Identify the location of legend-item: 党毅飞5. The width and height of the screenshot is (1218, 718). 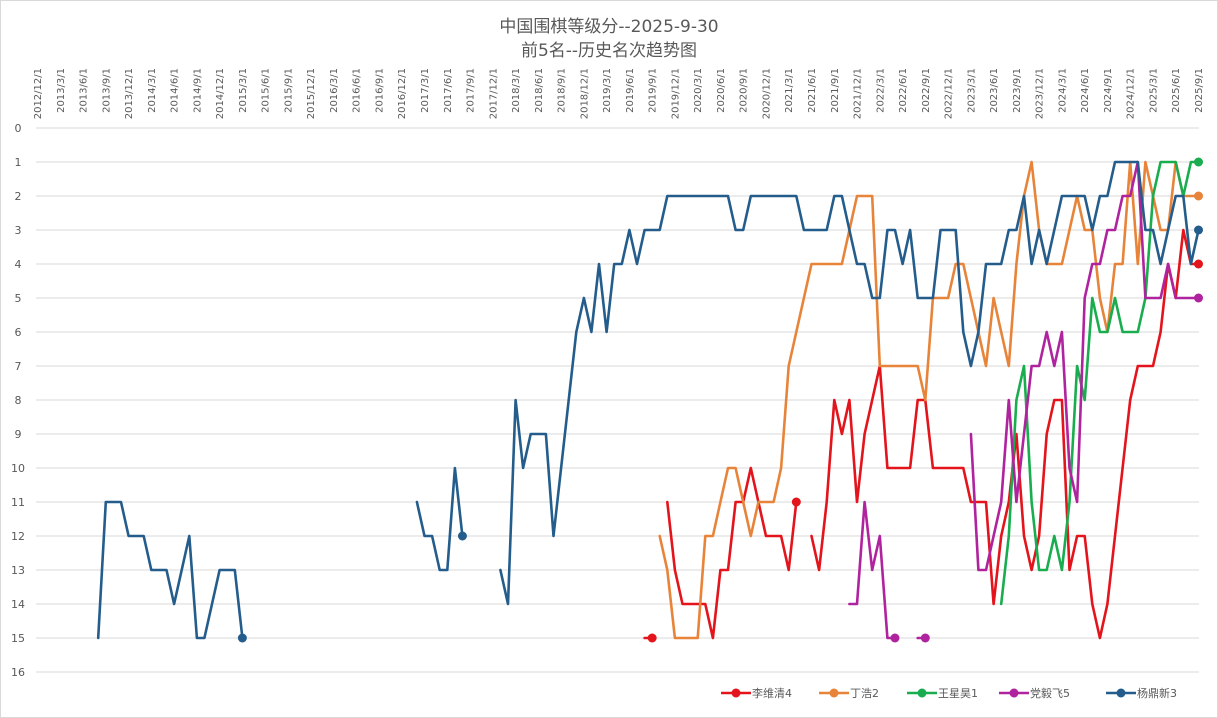
(1034, 693).